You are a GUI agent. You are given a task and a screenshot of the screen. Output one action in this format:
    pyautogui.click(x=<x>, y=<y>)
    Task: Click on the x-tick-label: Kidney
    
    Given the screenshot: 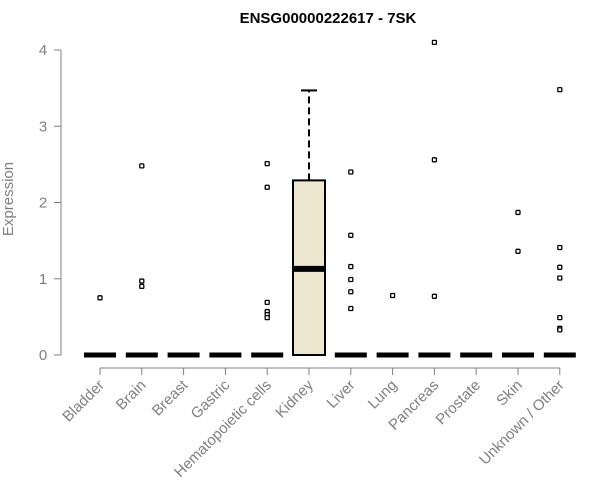 What is the action you would take?
    pyautogui.click(x=294, y=398)
    